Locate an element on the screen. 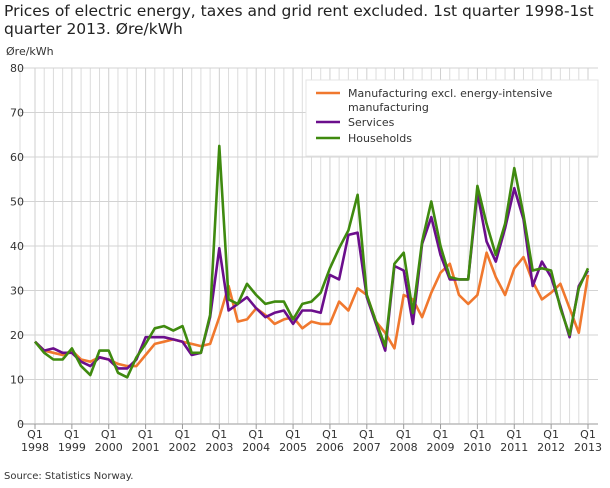 This screenshot has width=610, height=488. y-tick-label: 0 is located at coordinates (20, 424).